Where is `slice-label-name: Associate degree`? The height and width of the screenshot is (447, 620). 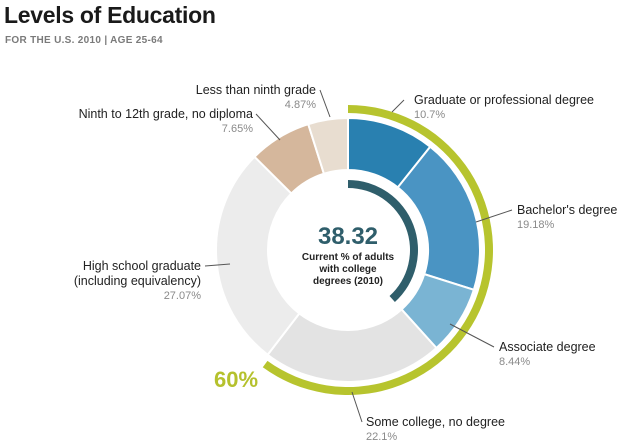
slice-label-name: Associate degree is located at coordinates (547, 347).